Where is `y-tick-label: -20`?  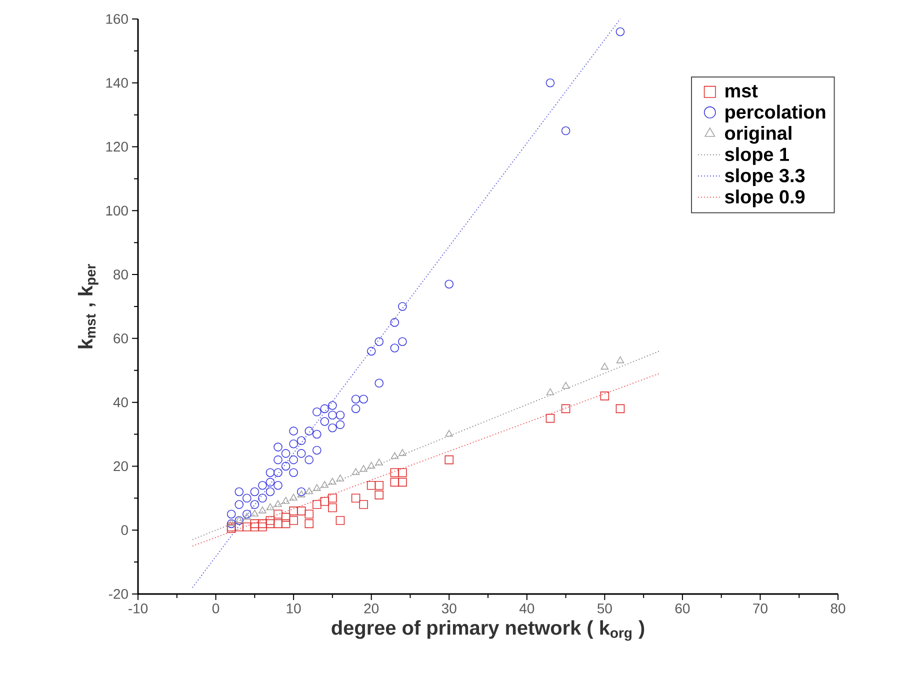
y-tick-label: -20 is located at coordinates (118, 594).